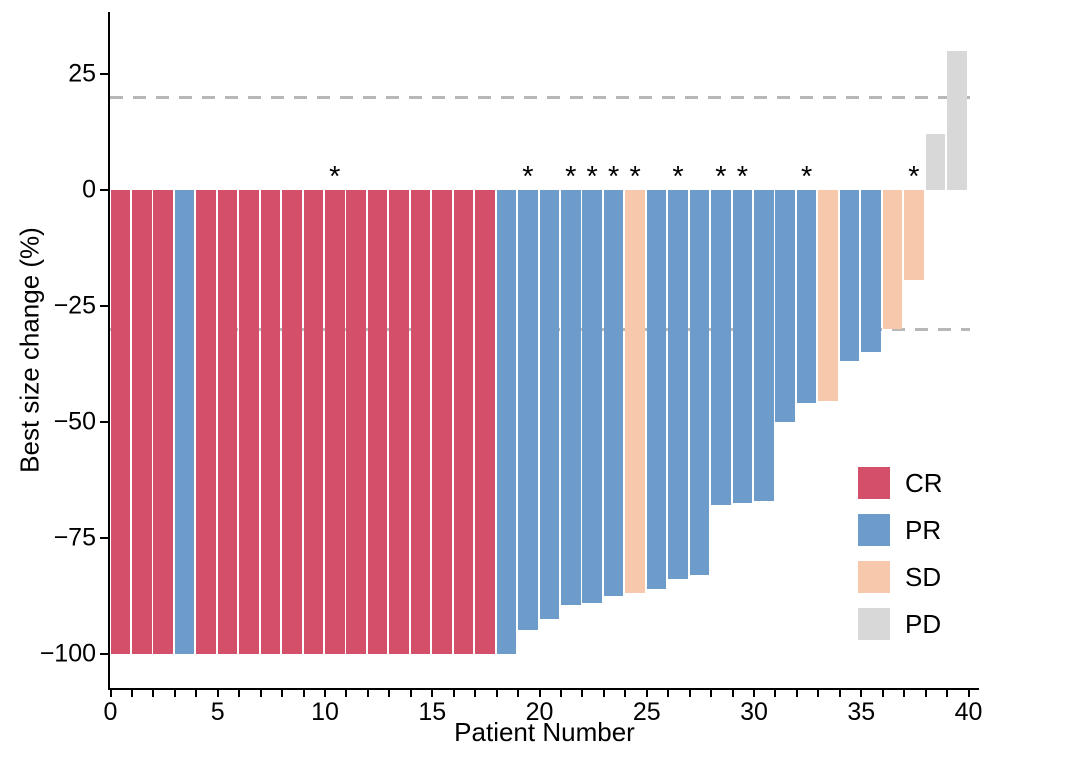 The width and height of the screenshot is (1080, 763). What do you see at coordinates (646, 712) in the screenshot?
I see `x-tick-label-25: 25` at bounding box center [646, 712].